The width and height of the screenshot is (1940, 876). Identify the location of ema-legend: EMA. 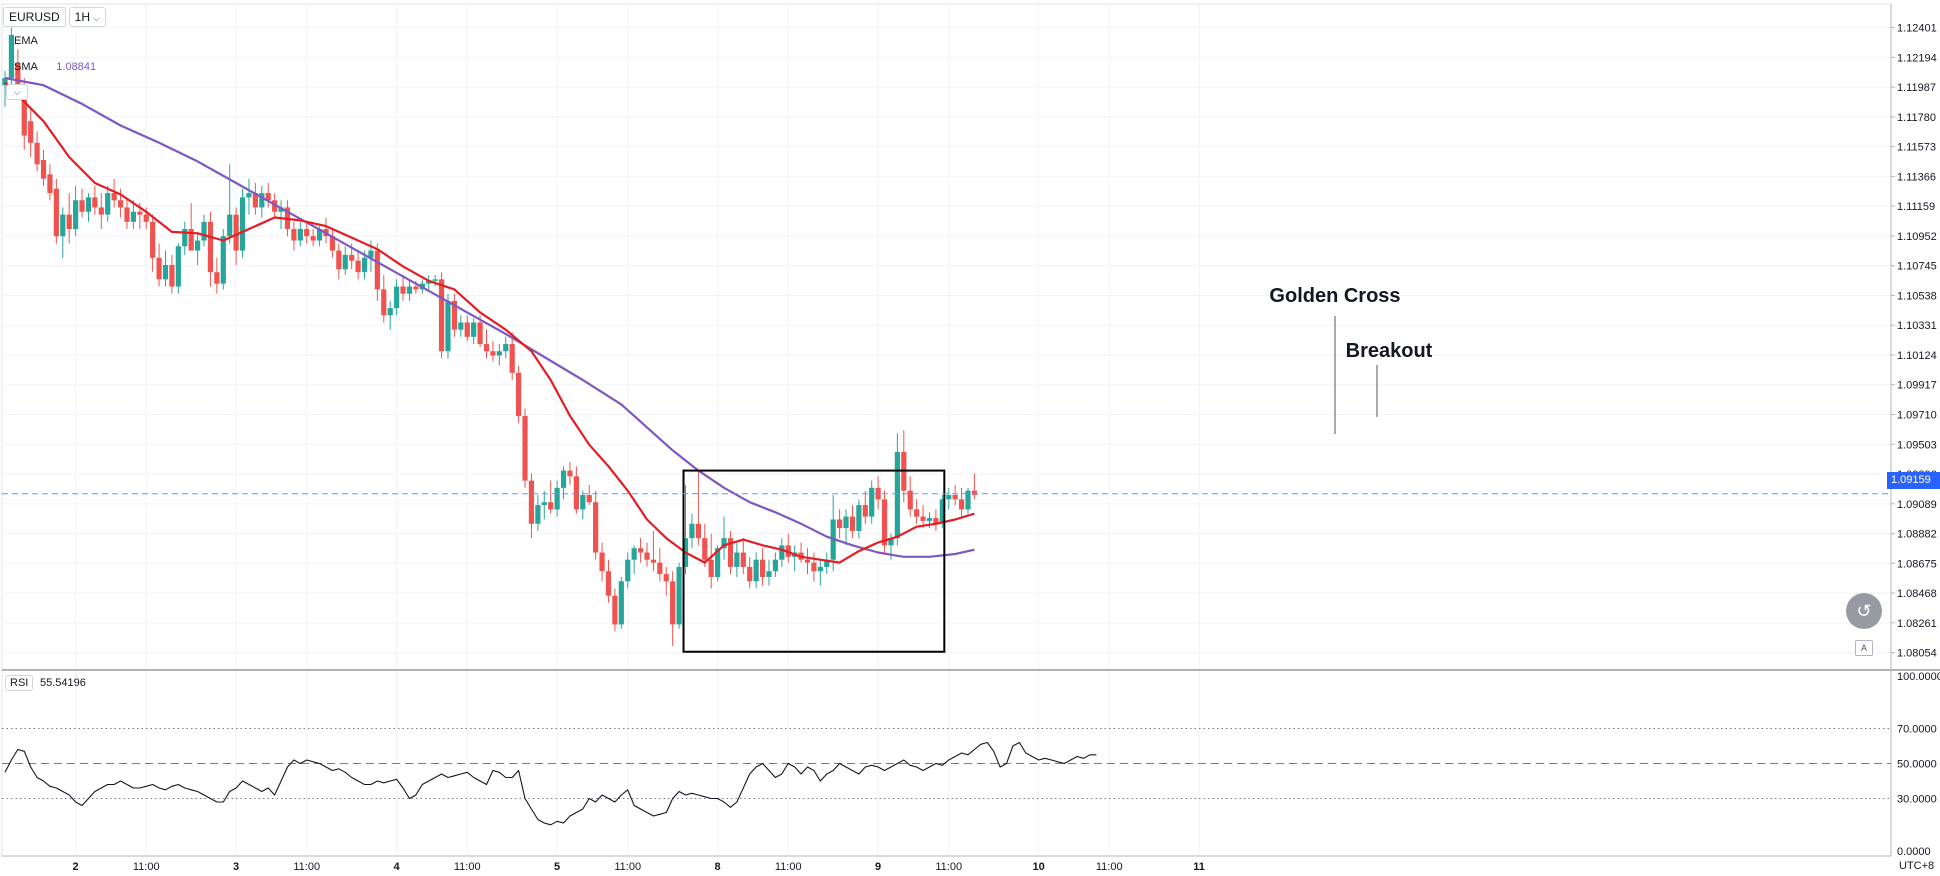
(26, 41).